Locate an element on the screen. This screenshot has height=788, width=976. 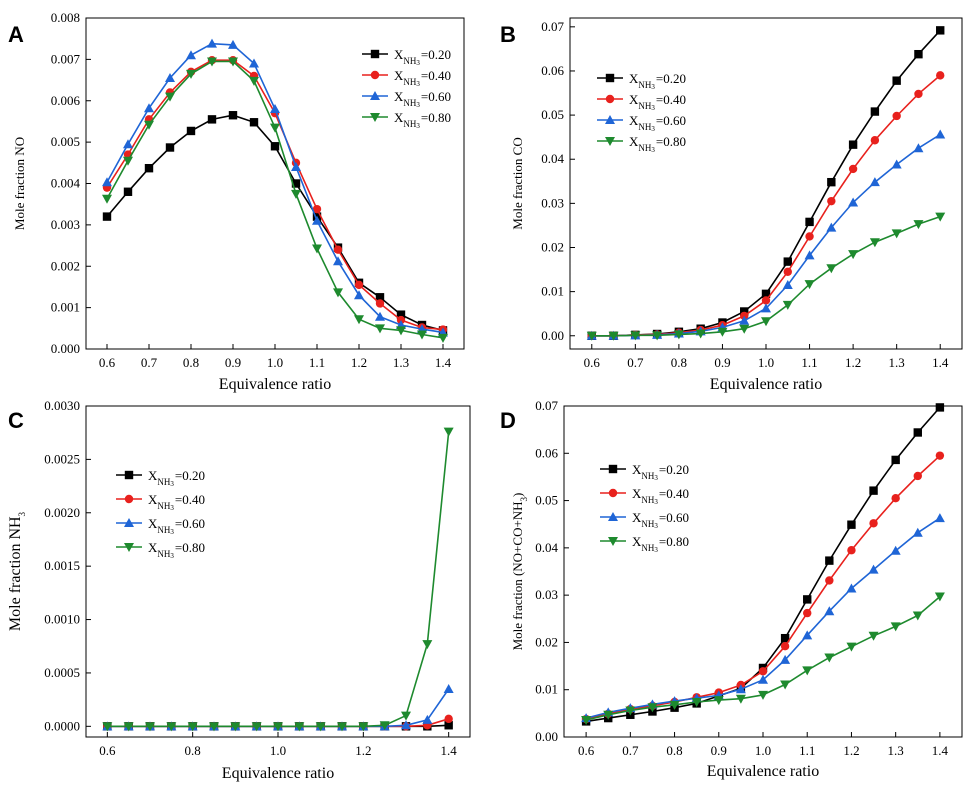
y-tick-label: 0.00 is located at coordinates (546, 736).